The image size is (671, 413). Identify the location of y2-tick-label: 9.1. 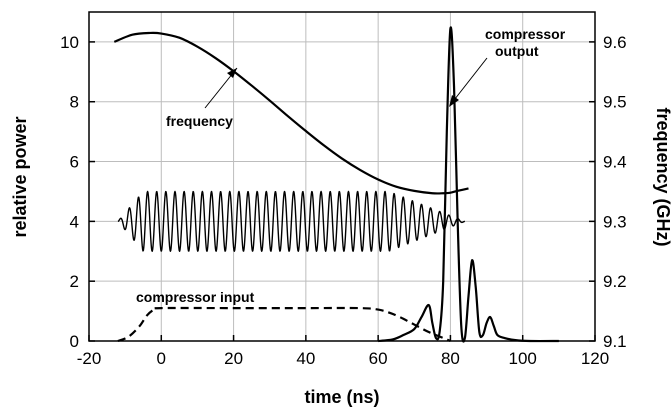
(615, 341).